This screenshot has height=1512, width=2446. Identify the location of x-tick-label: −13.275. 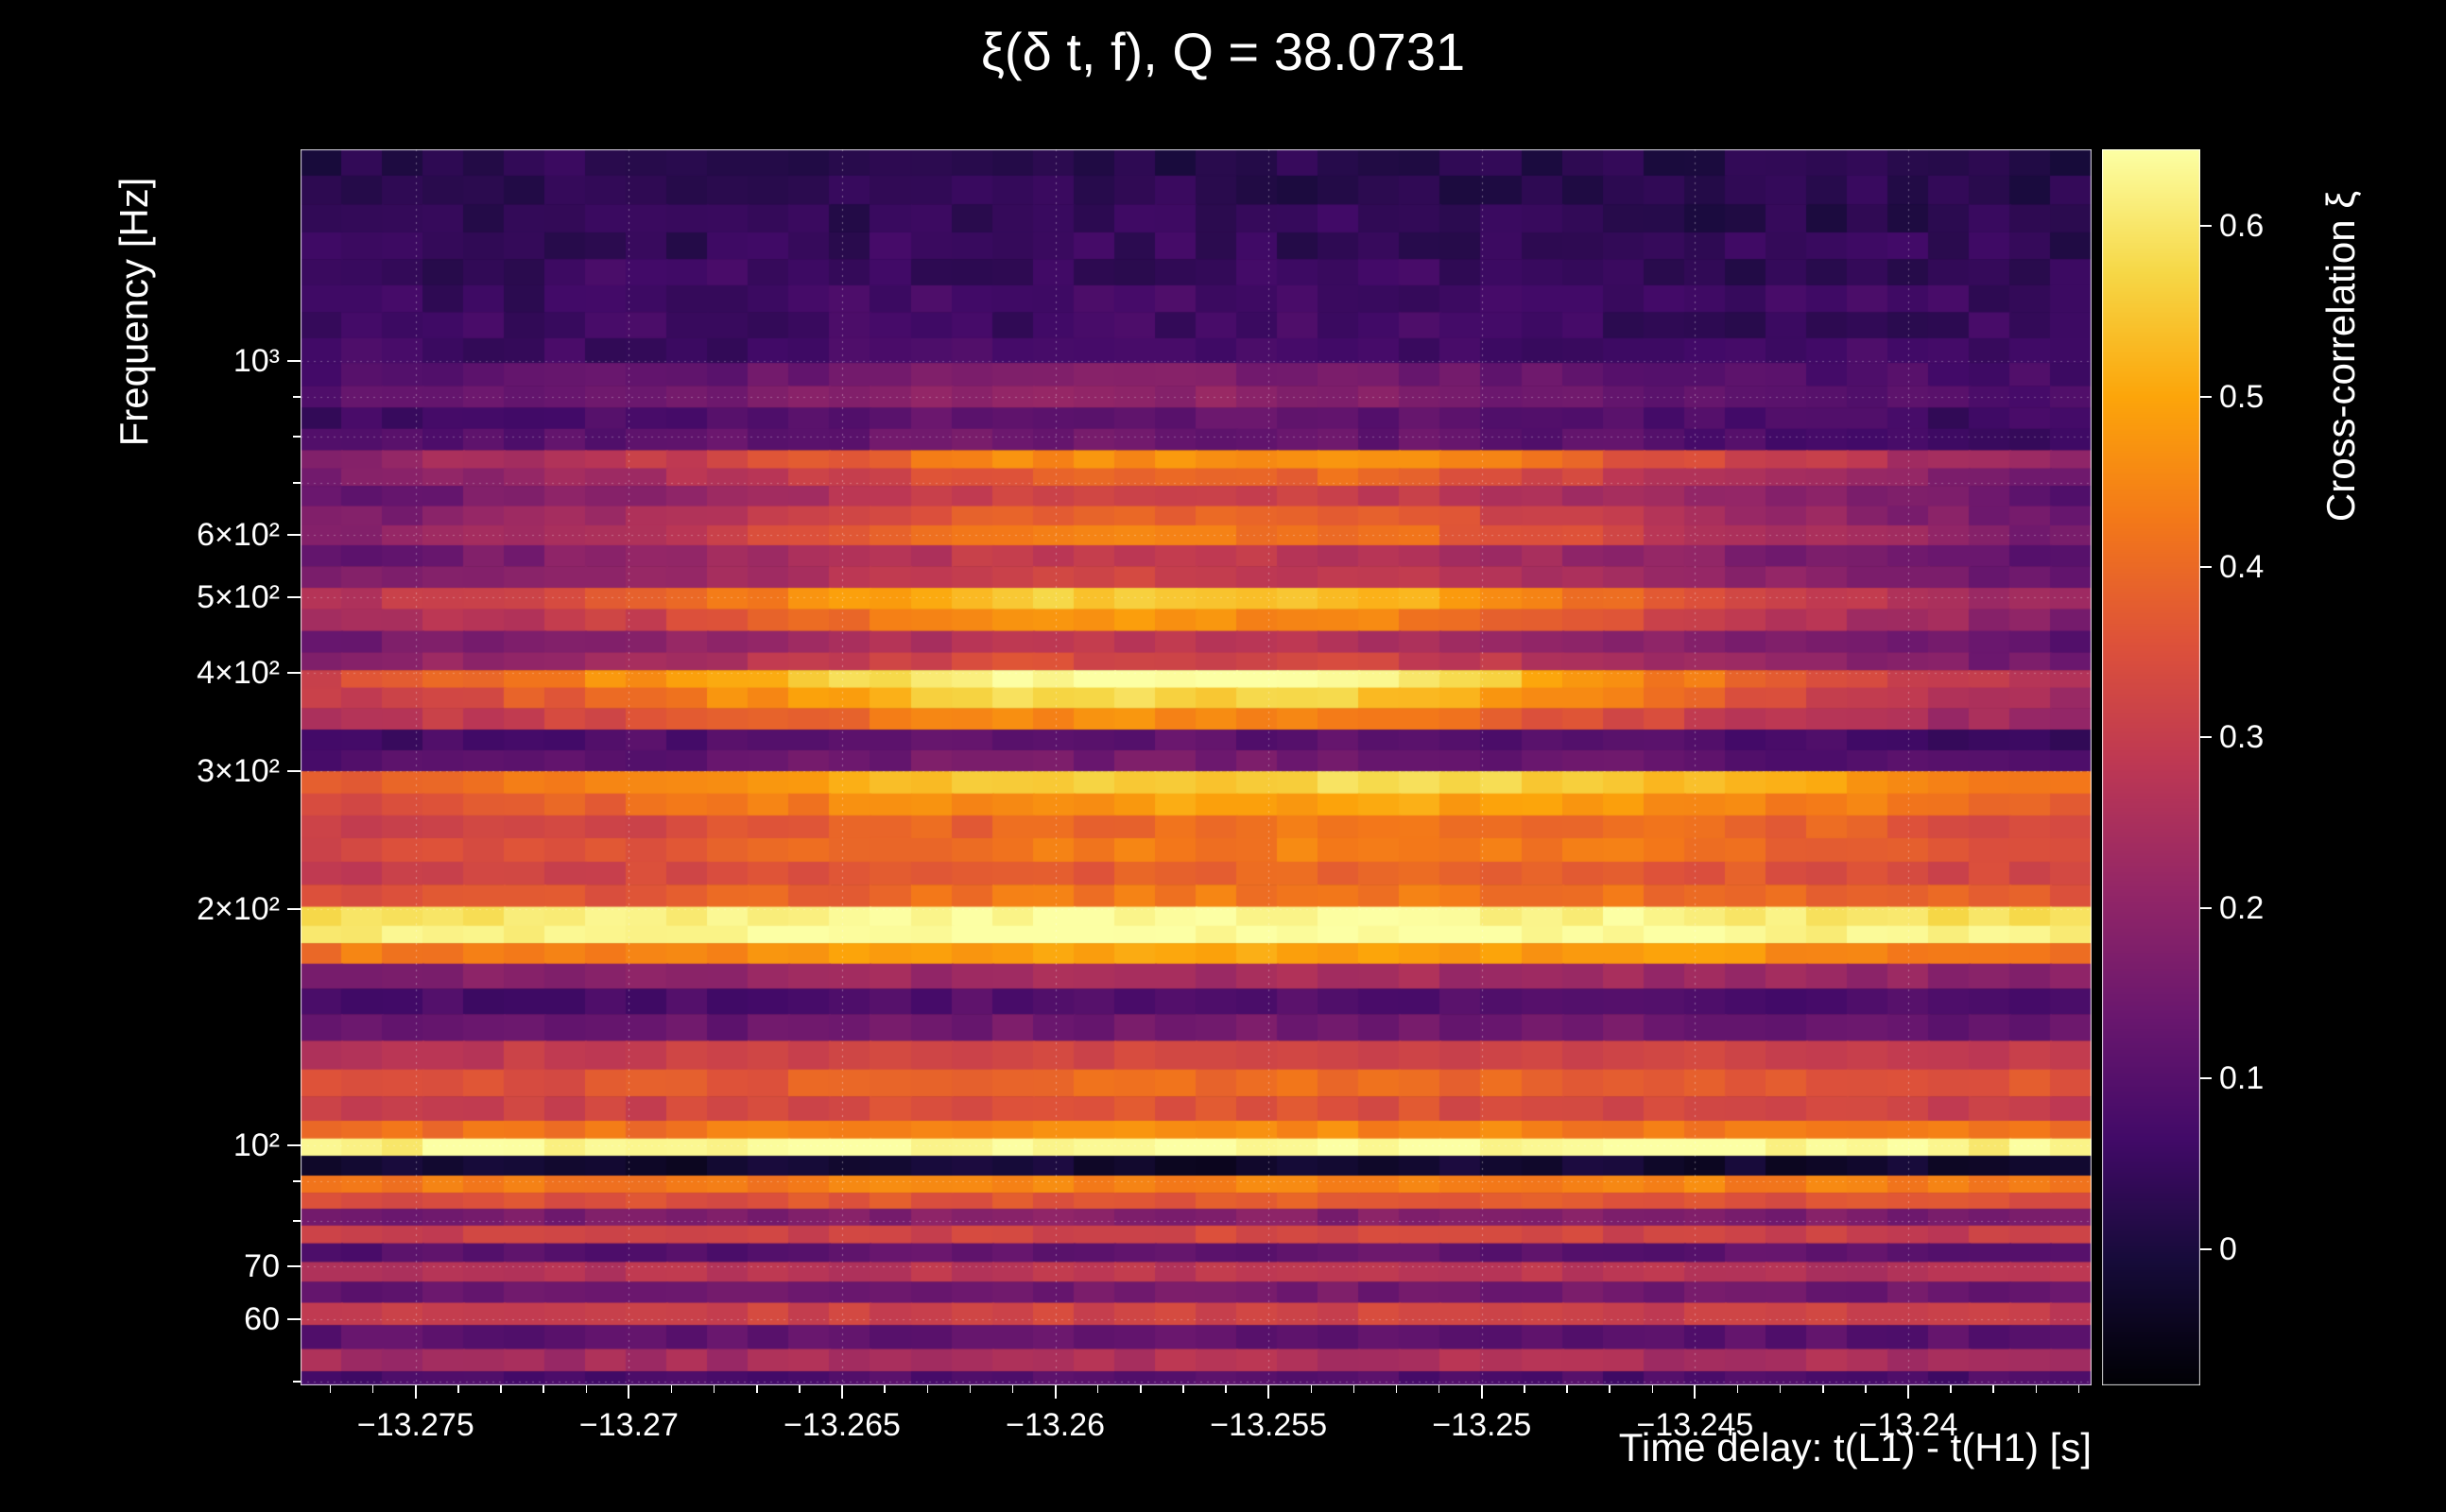
(415, 1425).